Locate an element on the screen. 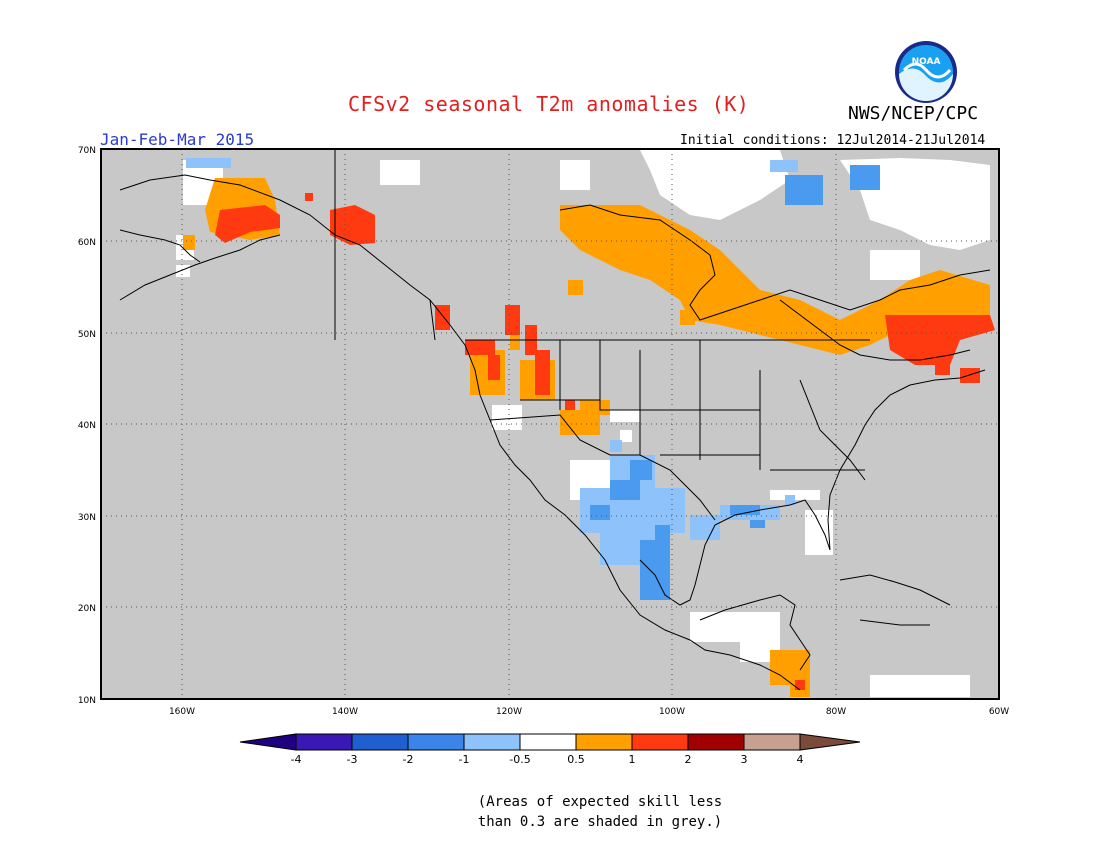  lat-label: 30N is located at coordinates (87, 518).